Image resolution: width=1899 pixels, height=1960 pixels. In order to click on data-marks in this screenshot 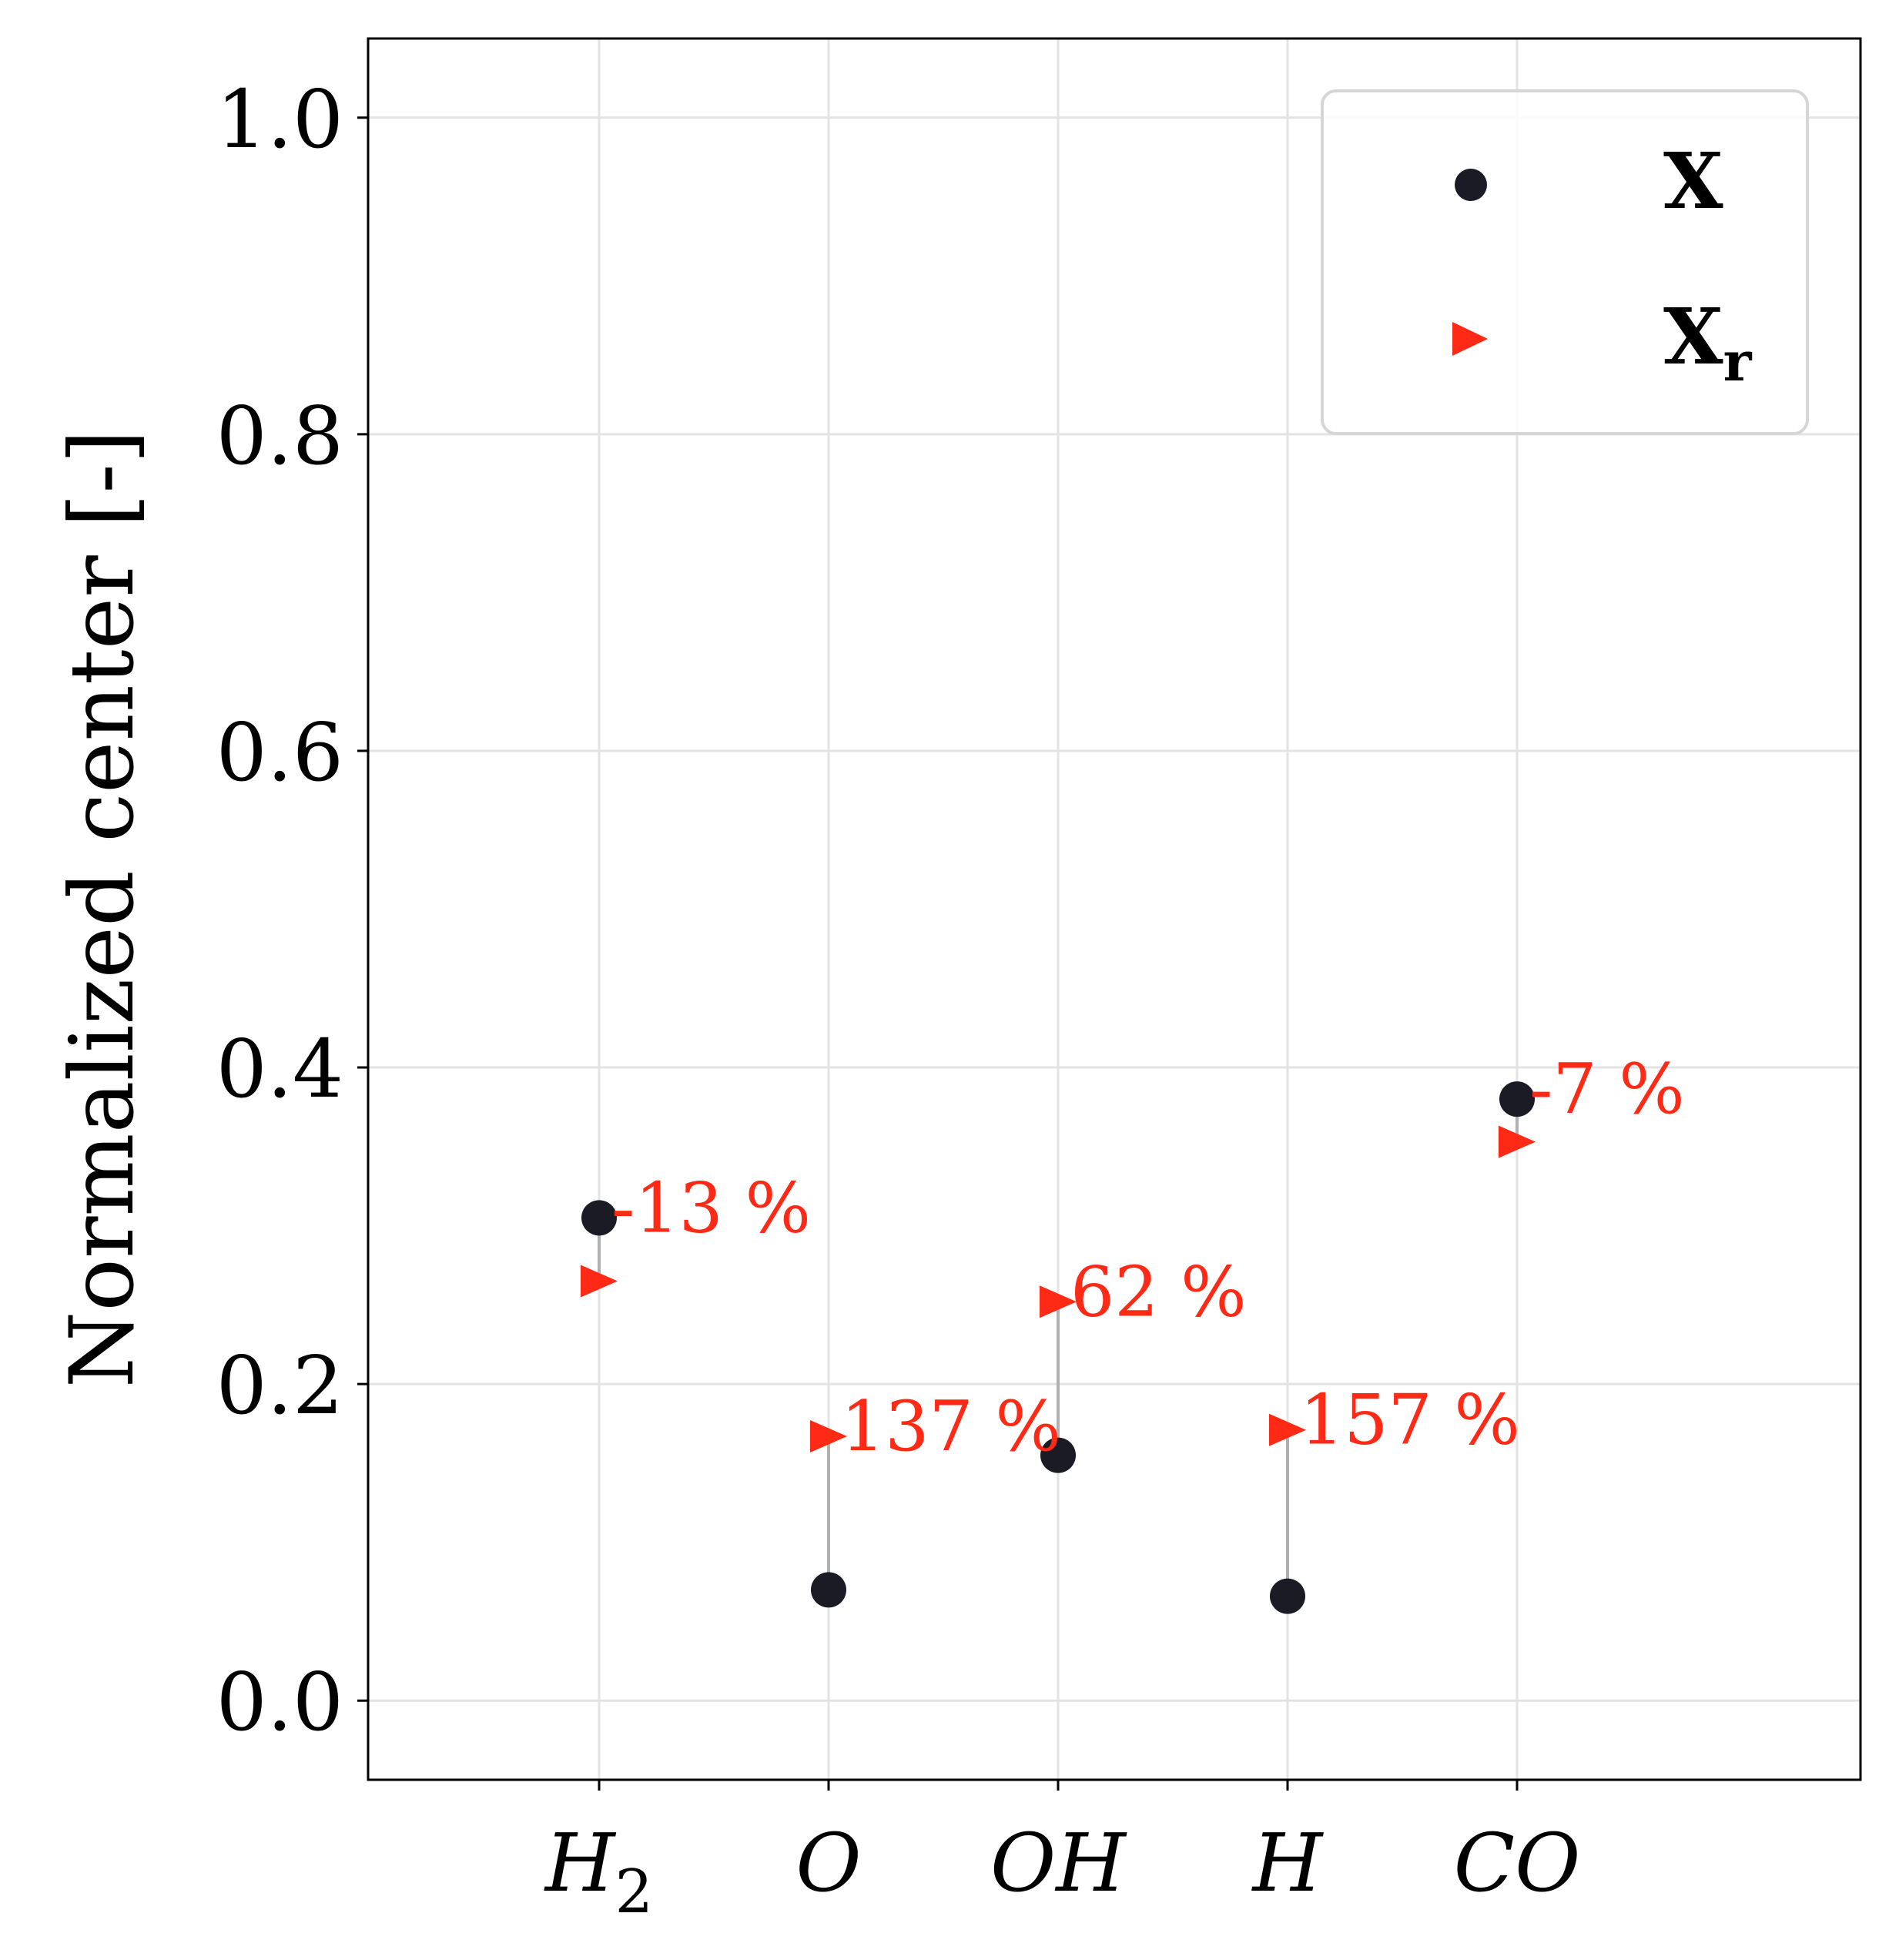, I will do `click(1059, 1347)`.